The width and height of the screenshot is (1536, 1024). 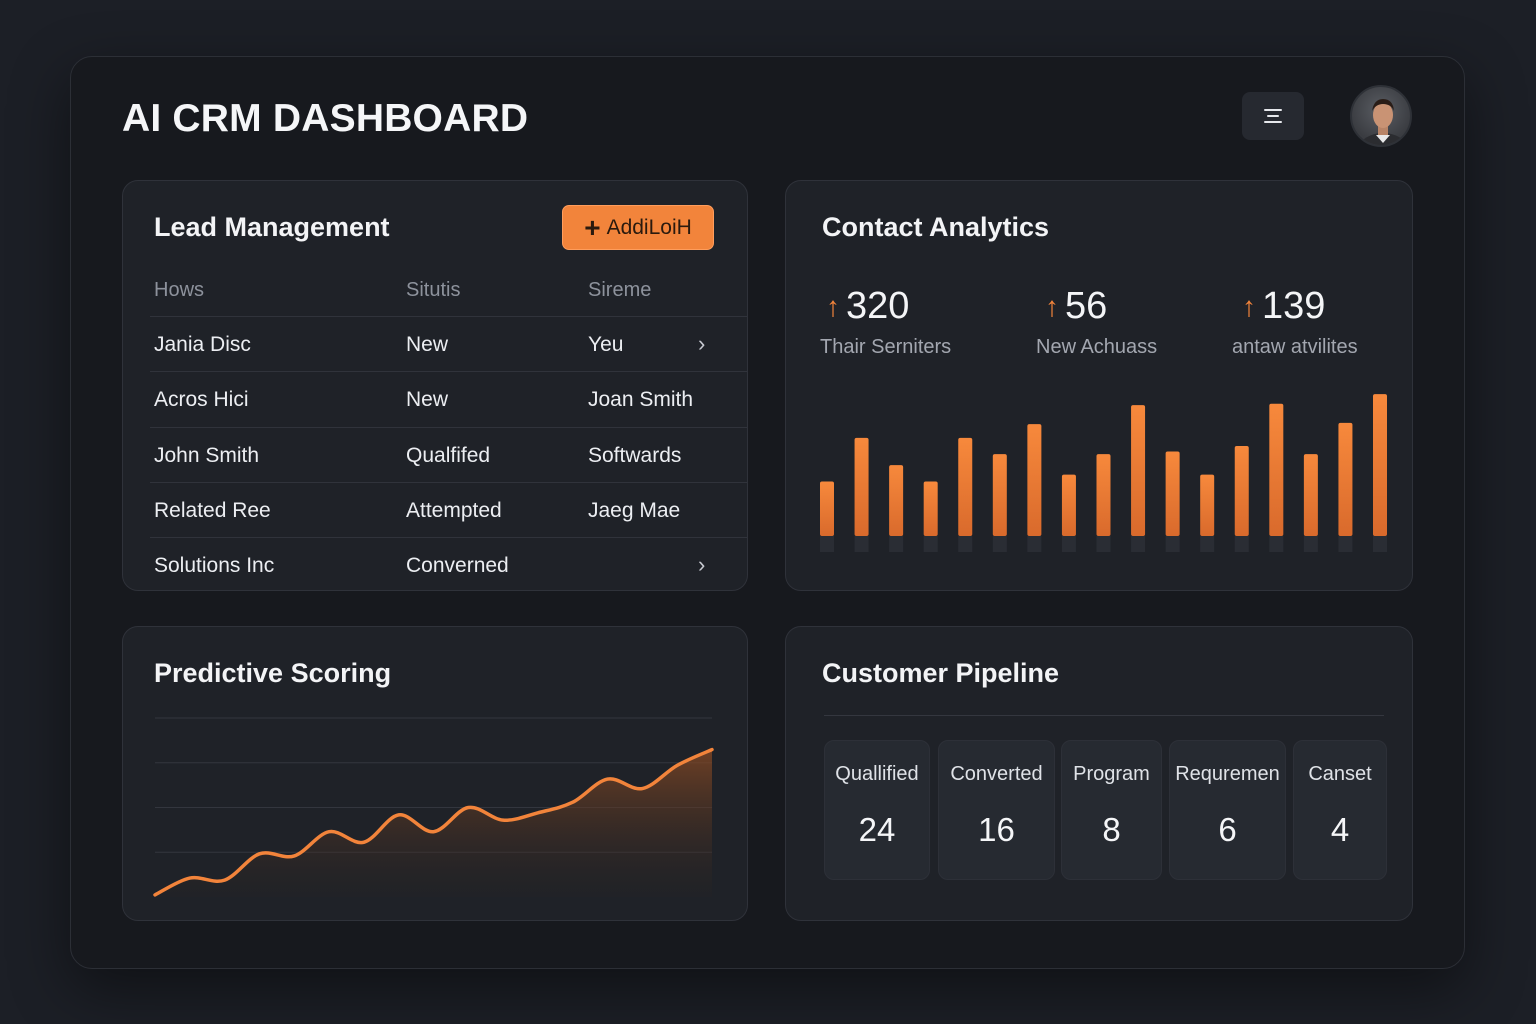 I want to click on predictive-scoring-card: Predictive Scoring, so click(x=435, y=773).